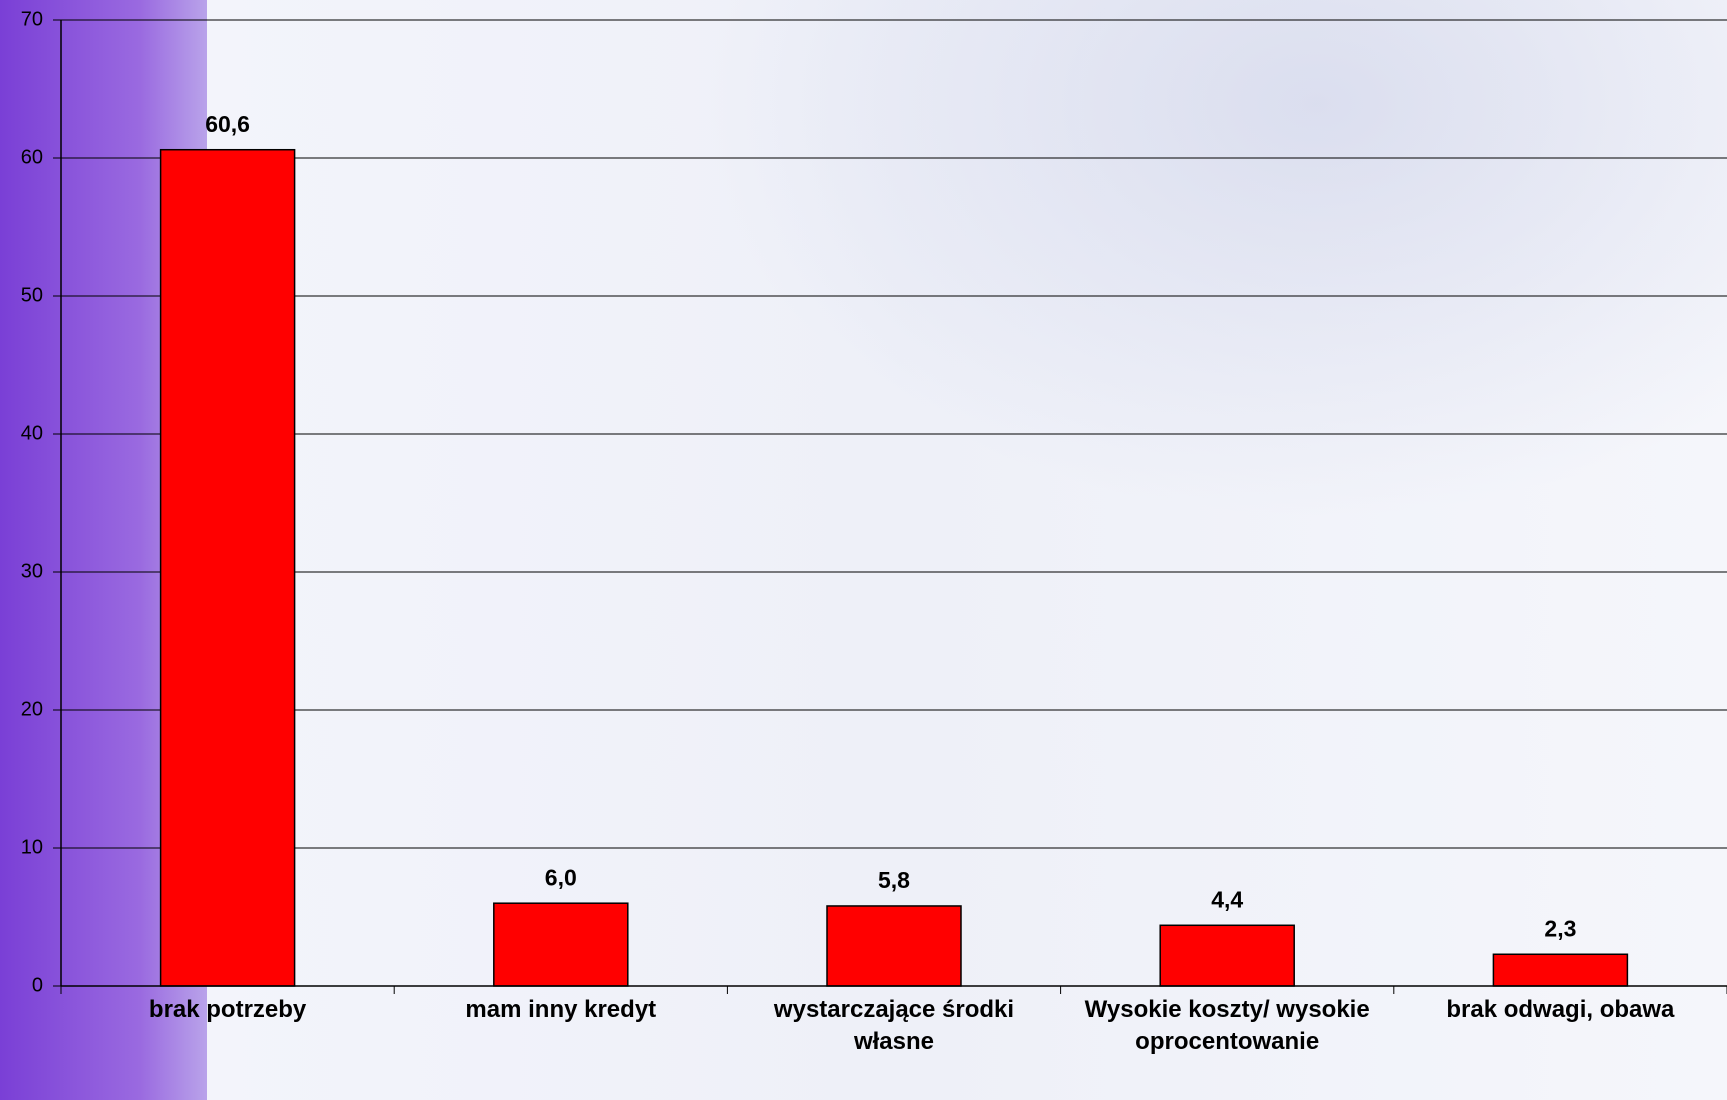 Image resolution: width=1727 pixels, height=1100 pixels. What do you see at coordinates (894, 1025) in the screenshot?
I see `x-tick-label: wystarczające środki własne` at bounding box center [894, 1025].